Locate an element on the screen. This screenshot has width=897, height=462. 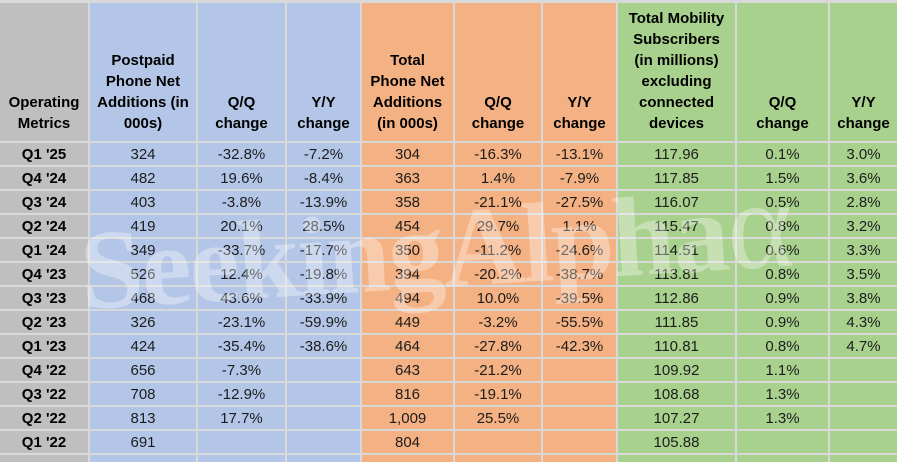
table-cell: 449 is located at coordinates (408, 323).